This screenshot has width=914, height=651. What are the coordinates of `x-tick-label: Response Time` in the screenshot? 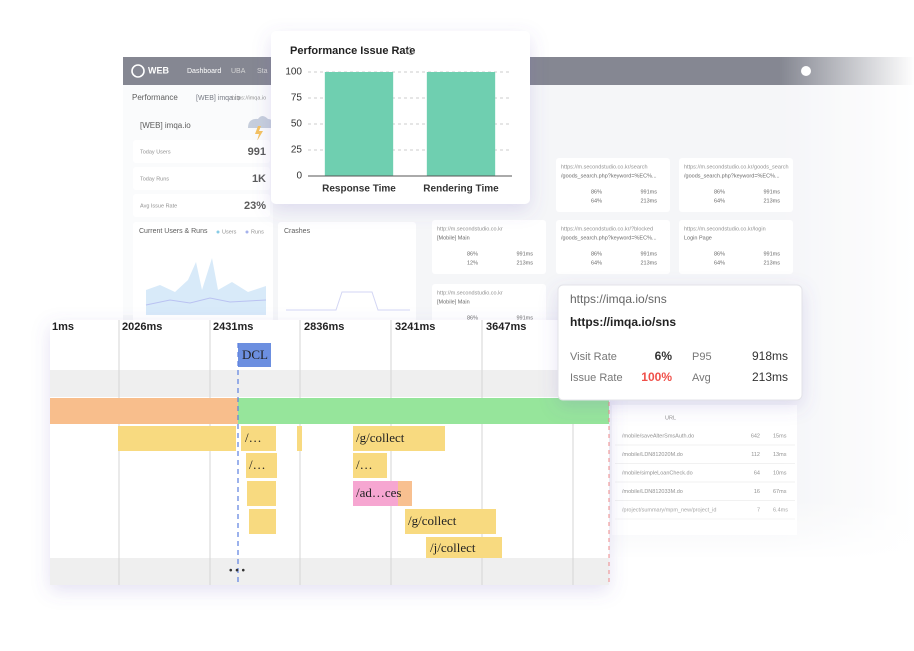 It's located at (359, 189).